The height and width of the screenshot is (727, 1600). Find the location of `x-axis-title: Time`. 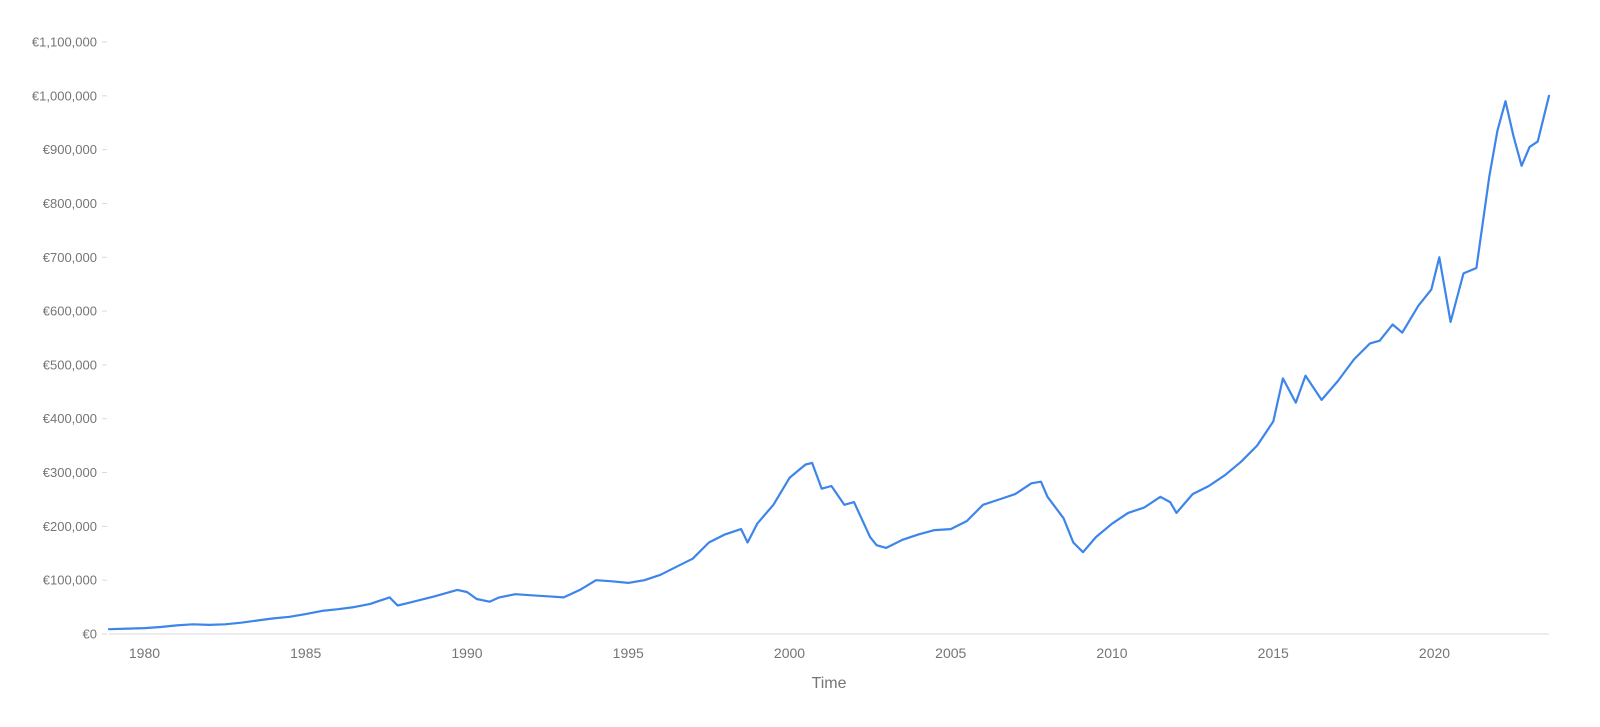

x-axis-title: Time is located at coordinates (829, 683).